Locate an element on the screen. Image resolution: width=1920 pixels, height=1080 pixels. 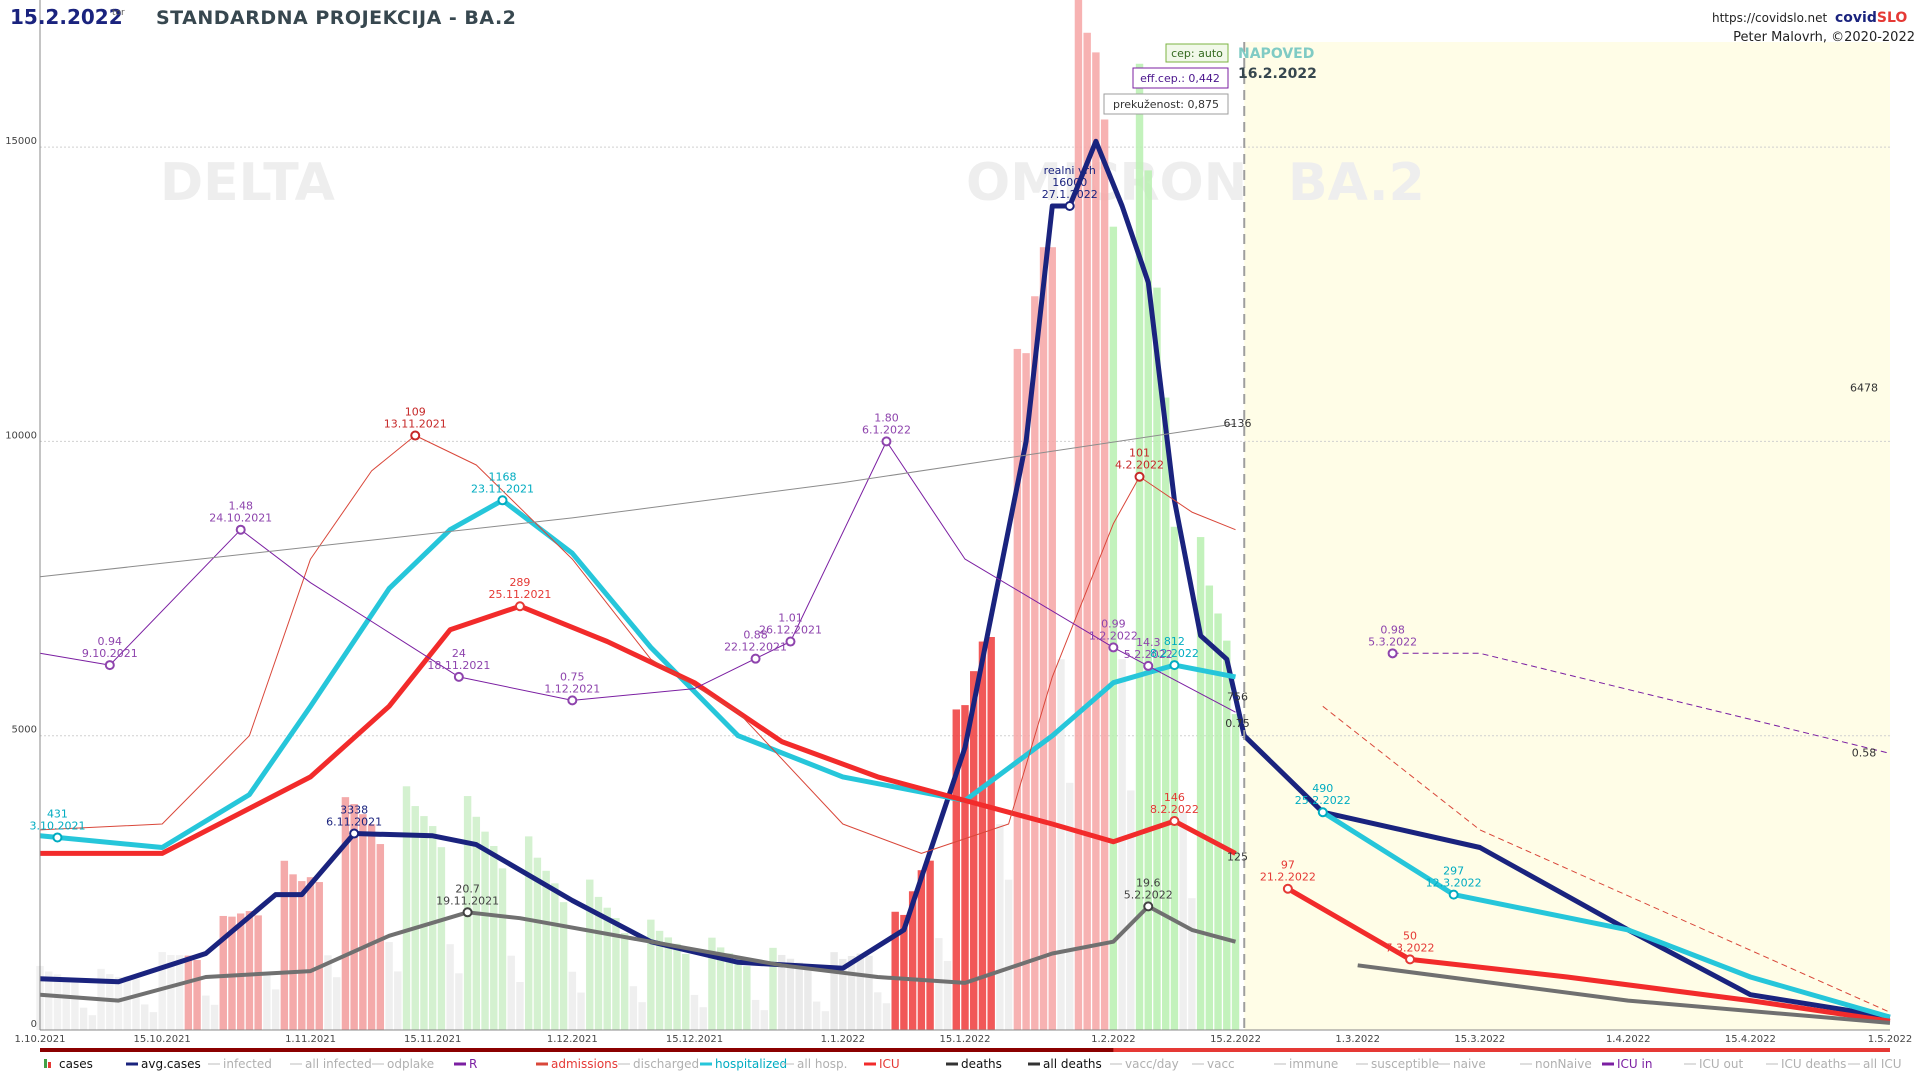
legend-item-vaccday: vacc/day is located at coordinates (1144, 1064).